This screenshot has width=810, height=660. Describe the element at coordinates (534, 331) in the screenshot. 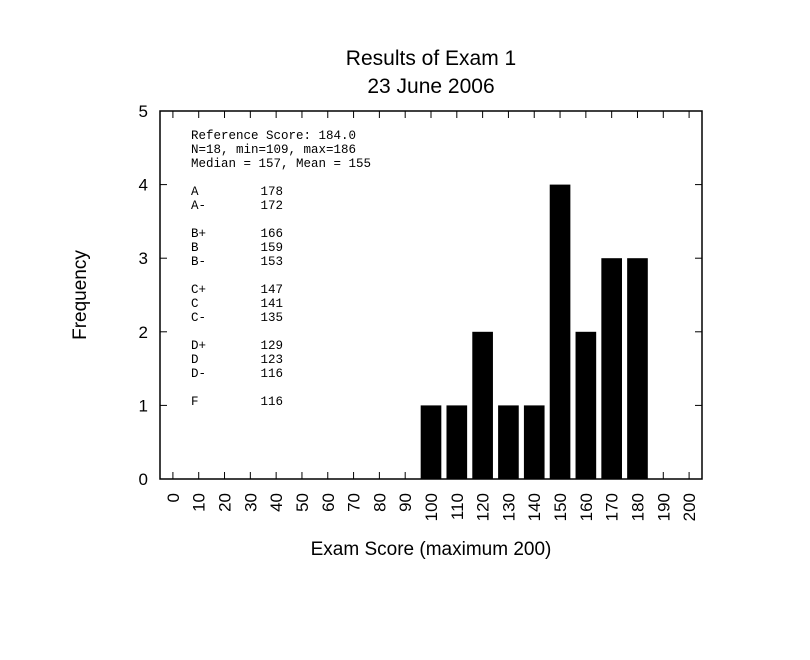

I see `bars-group` at that location.